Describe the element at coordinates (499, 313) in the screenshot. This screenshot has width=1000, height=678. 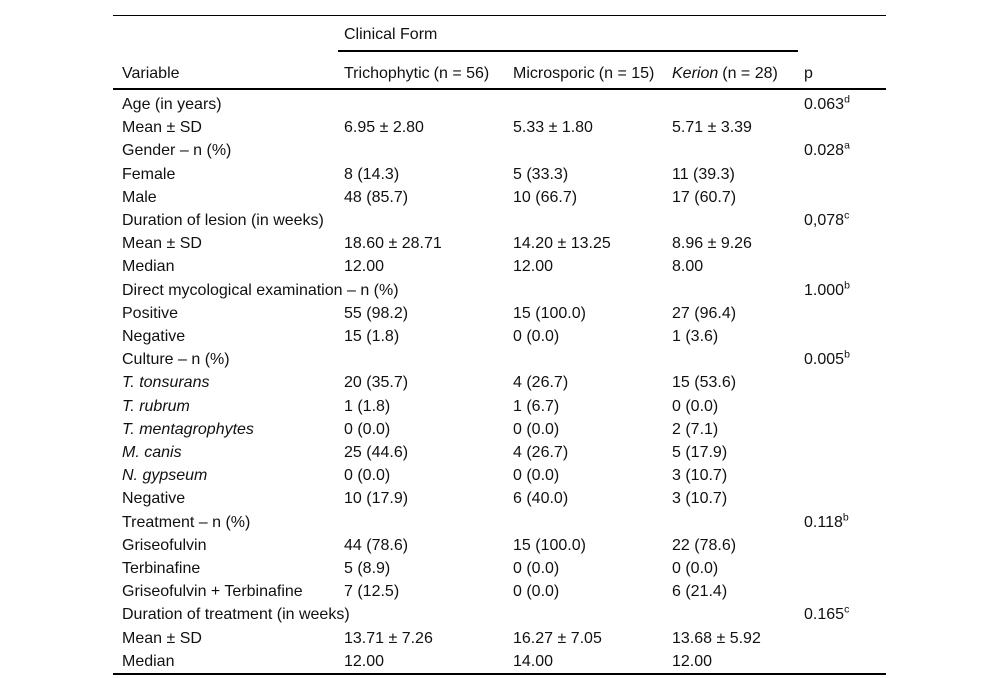
I see `table-row: Positive 55 (98.2) 15 (100.0) 27 (96.4)` at that location.